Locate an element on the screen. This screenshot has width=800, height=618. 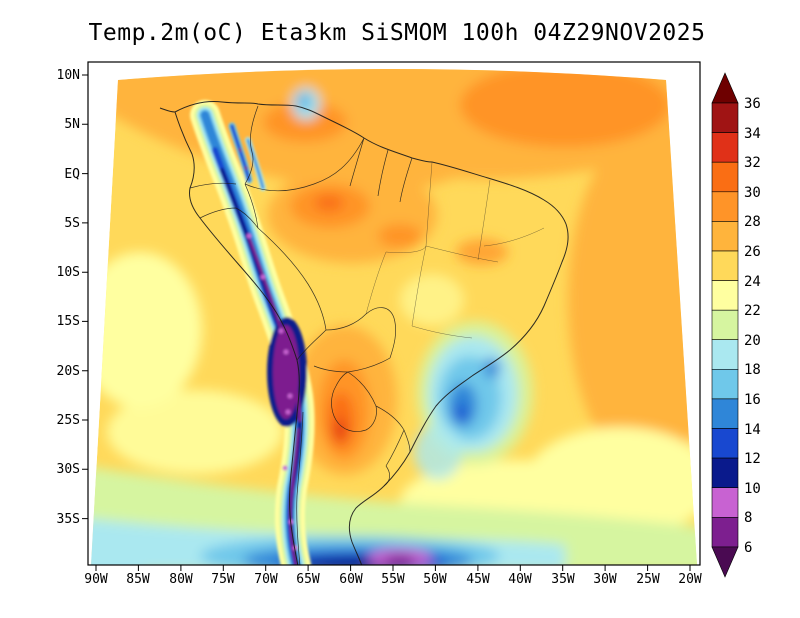
lon-label: 75W is located at coordinates (223, 579).